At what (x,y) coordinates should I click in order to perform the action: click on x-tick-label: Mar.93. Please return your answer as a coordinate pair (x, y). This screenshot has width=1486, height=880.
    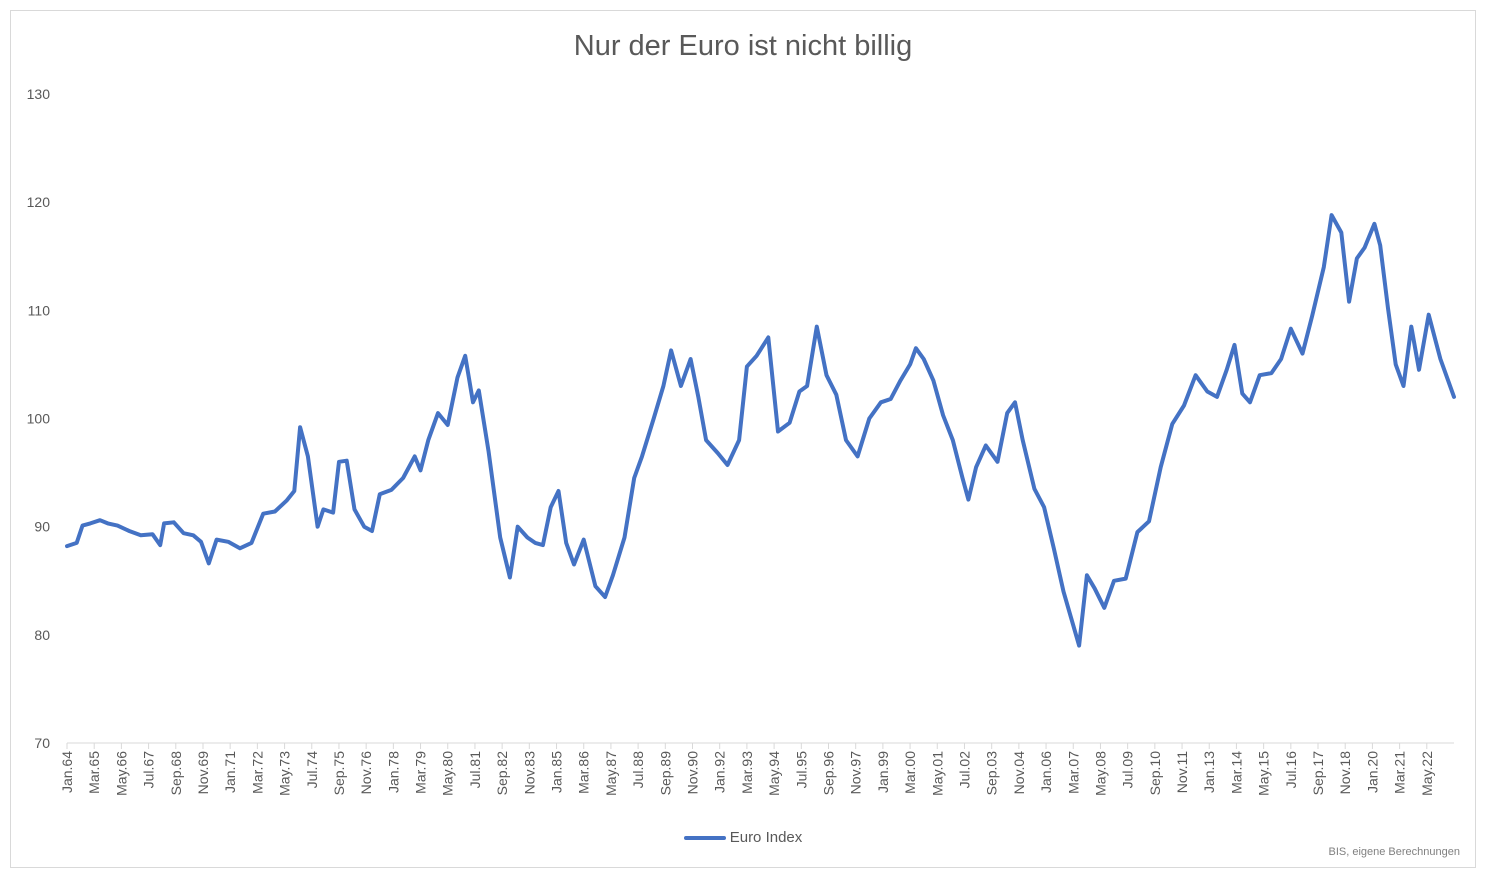
    Looking at the image, I should click on (747, 772).